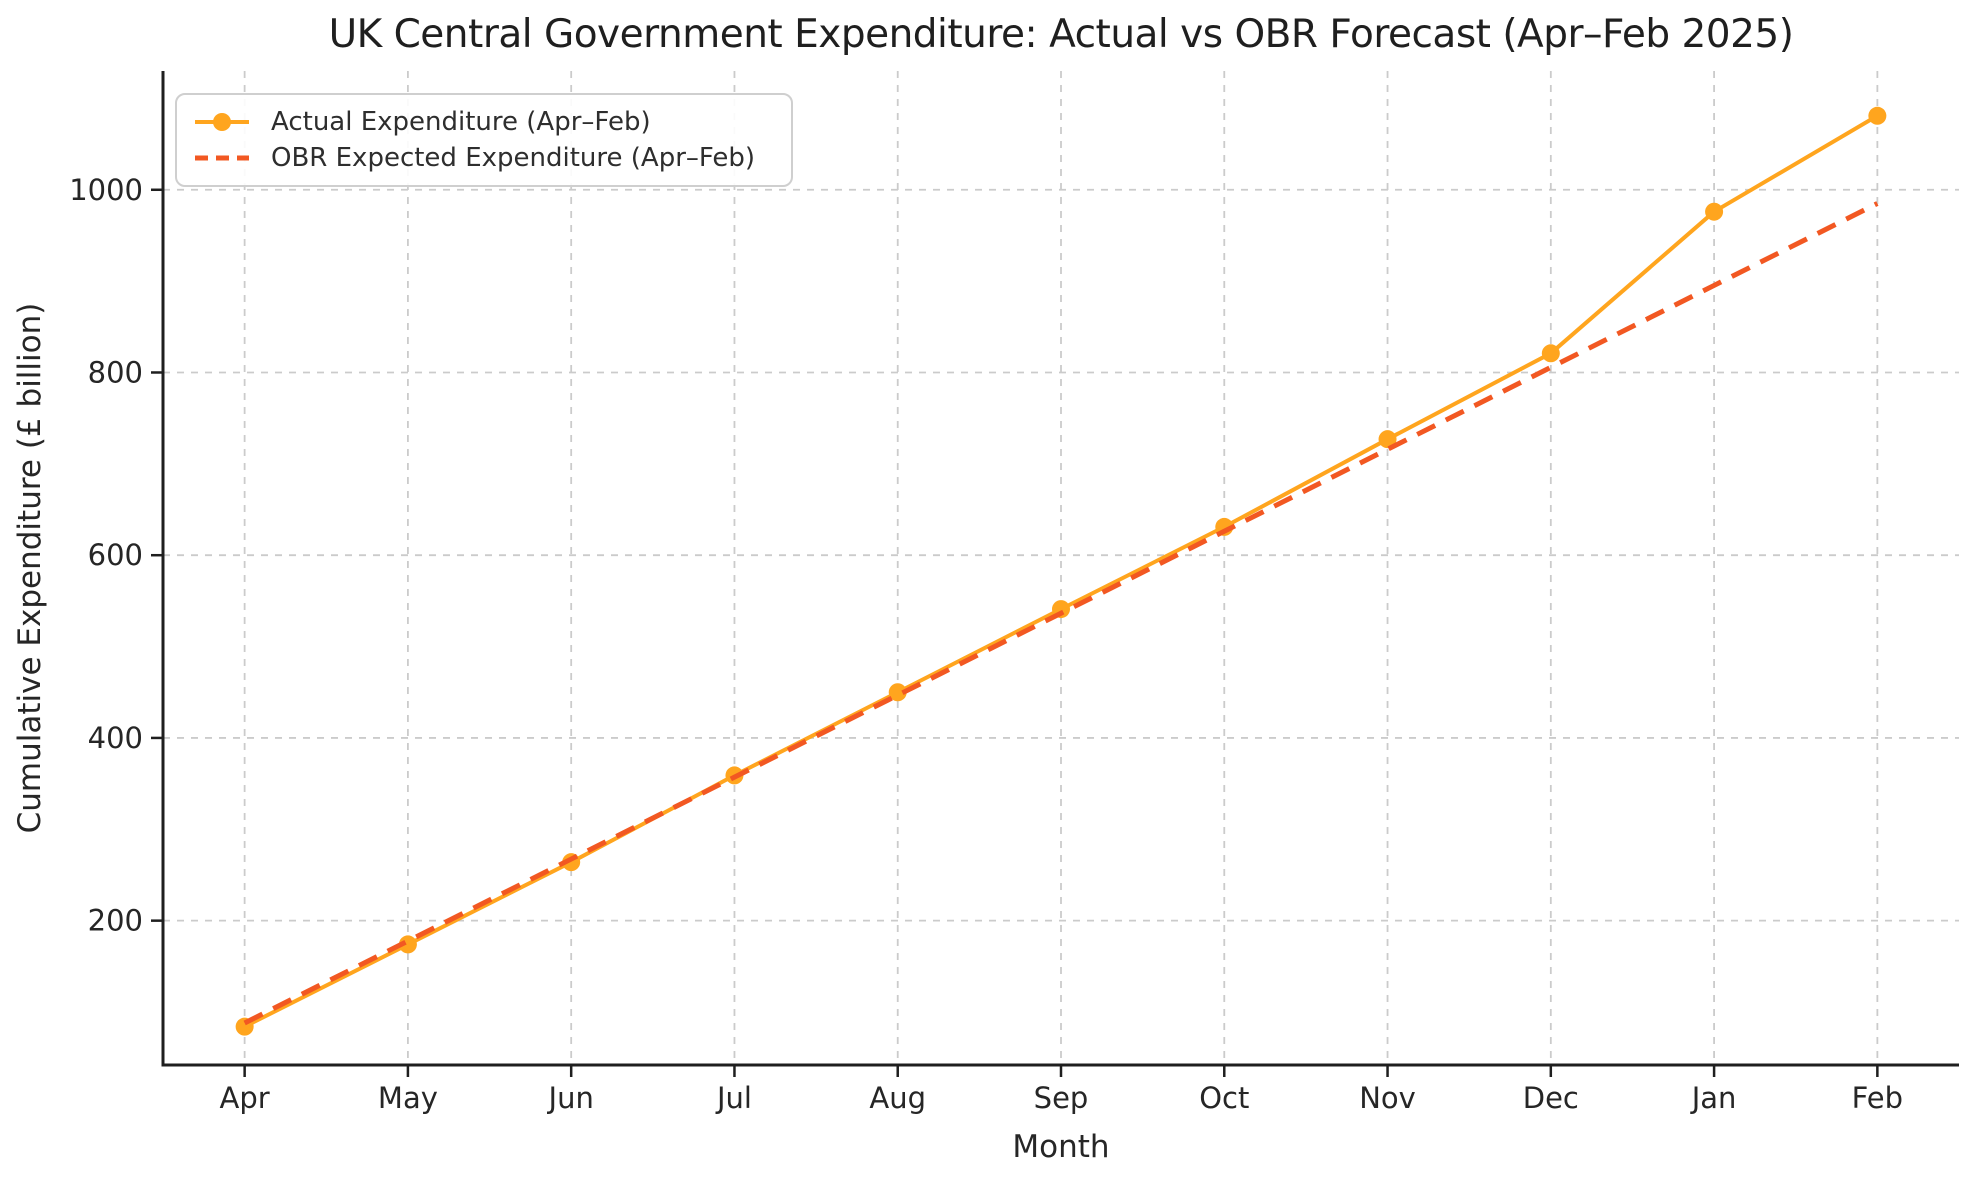  What do you see at coordinates (115, 372) in the screenshot?
I see `y-tick-label: 800` at bounding box center [115, 372].